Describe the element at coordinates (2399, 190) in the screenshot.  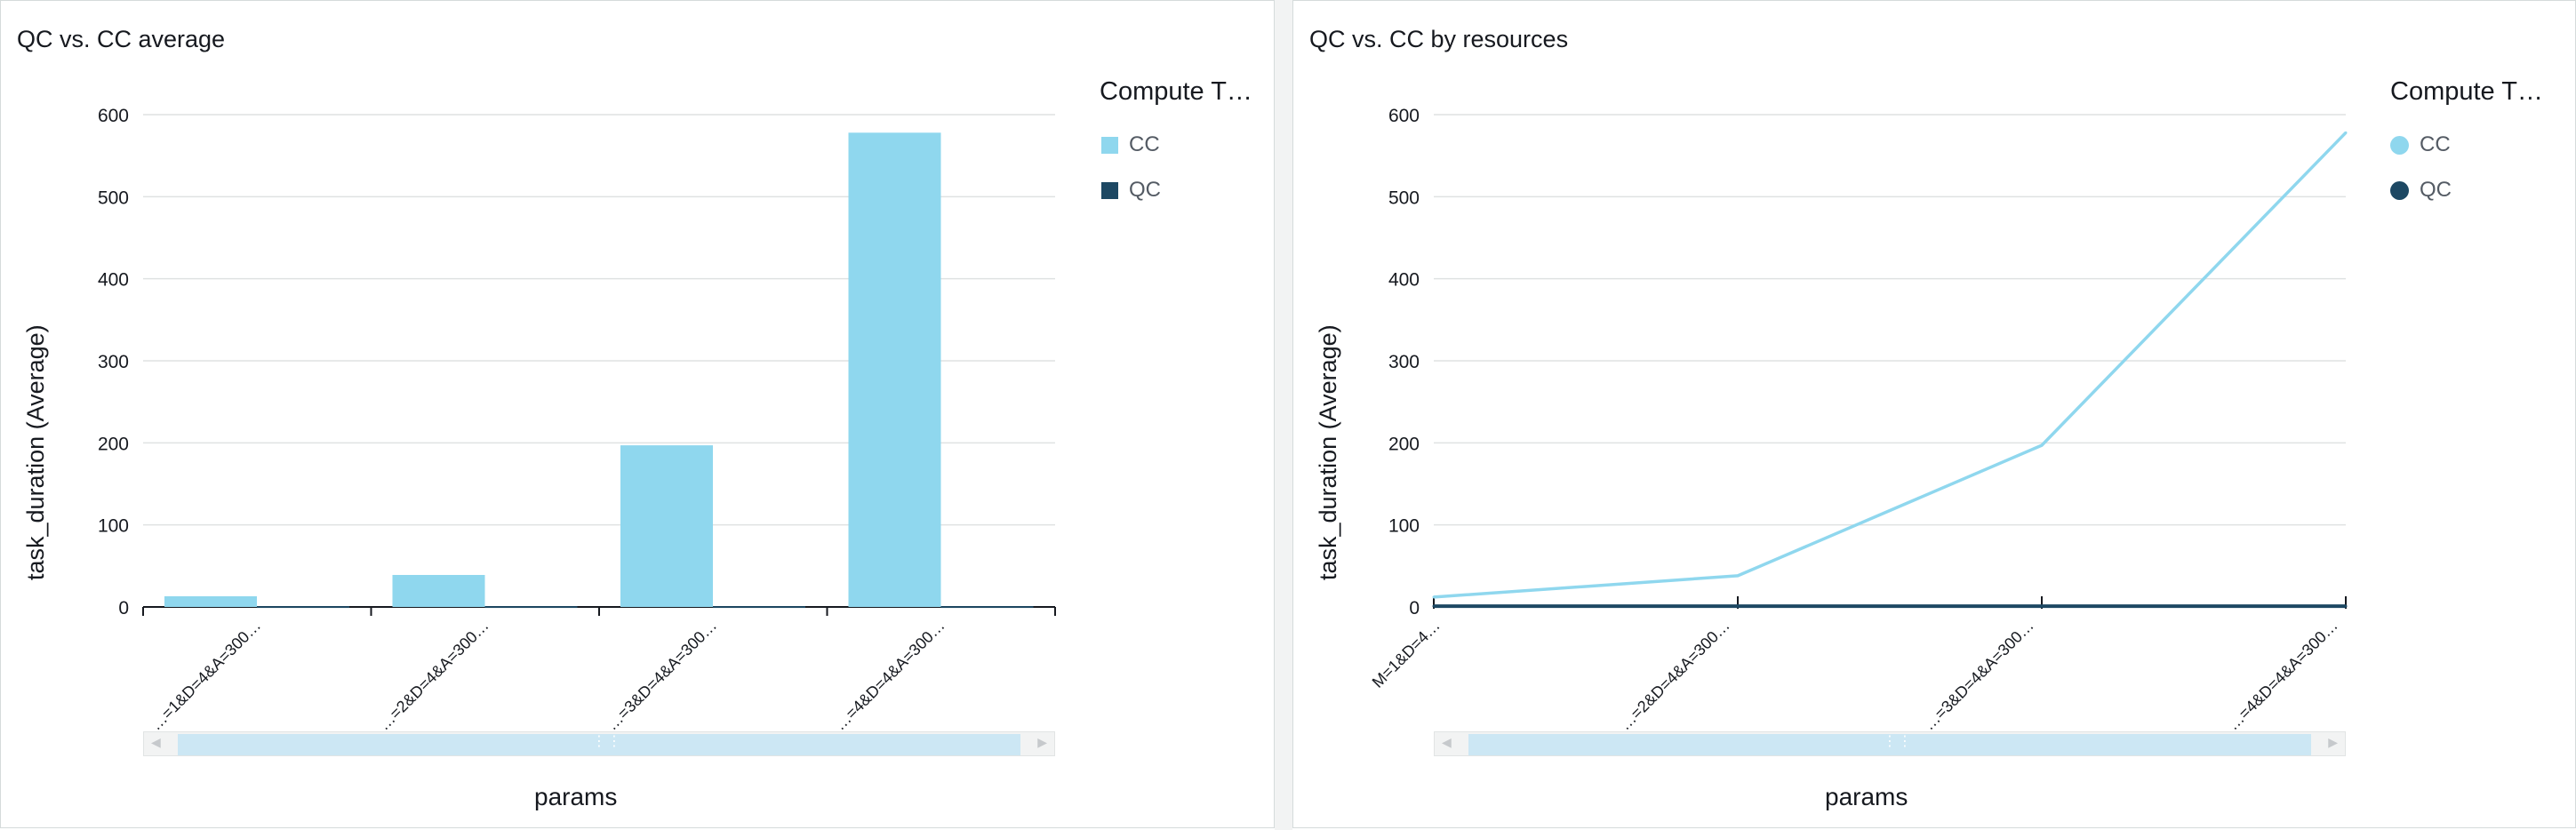
I see `legend-dot-qc` at that location.